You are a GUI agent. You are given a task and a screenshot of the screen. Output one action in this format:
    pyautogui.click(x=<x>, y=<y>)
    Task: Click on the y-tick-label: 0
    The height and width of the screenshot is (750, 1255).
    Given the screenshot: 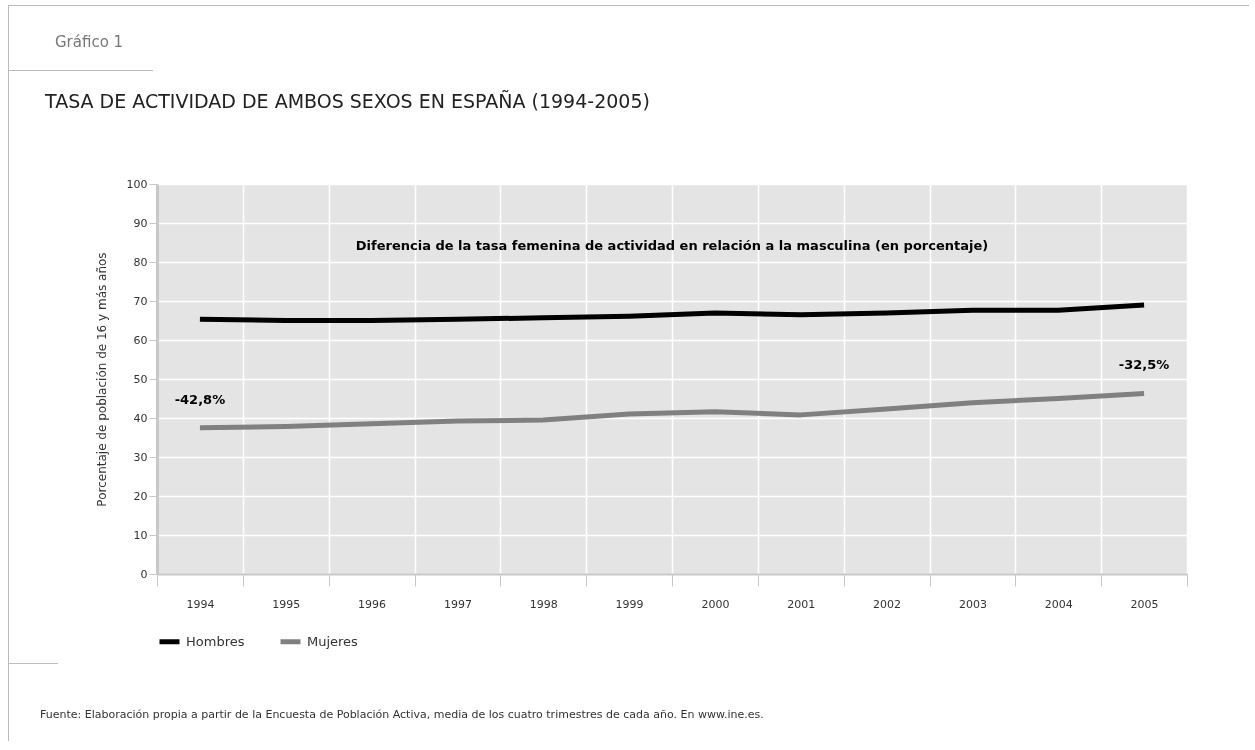 What is the action you would take?
    pyautogui.click(x=144, y=574)
    